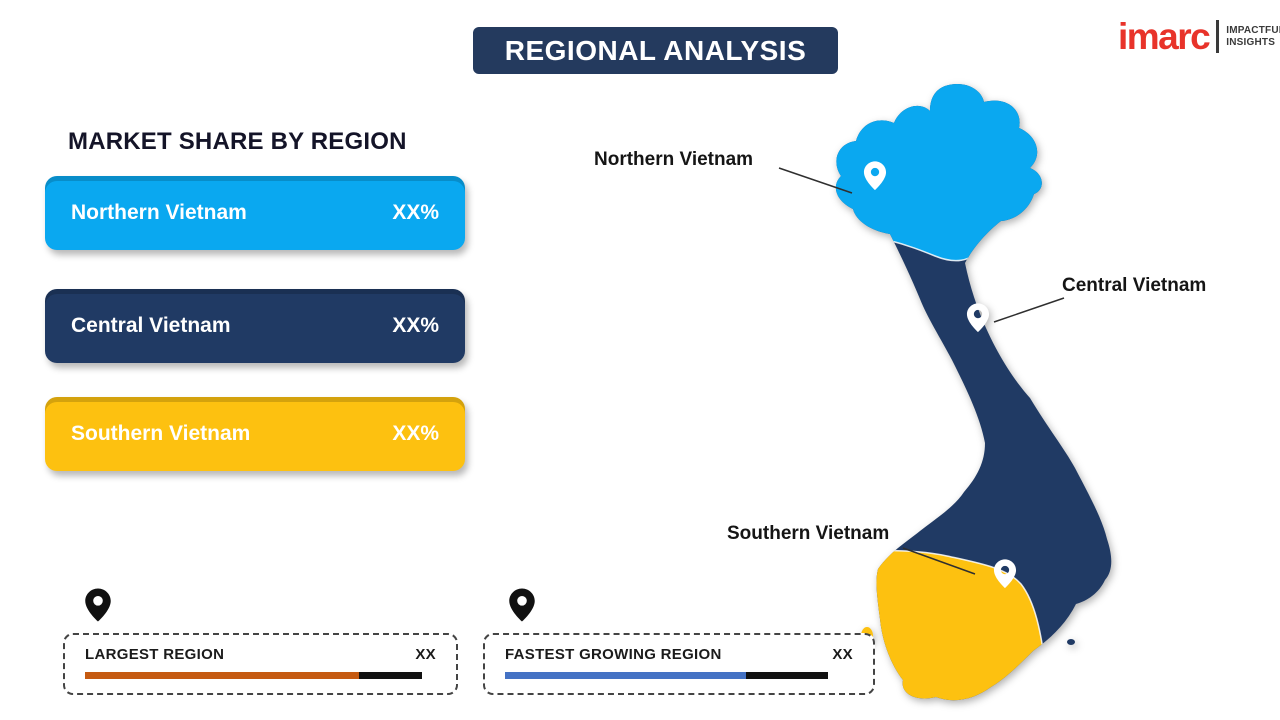  Describe the element at coordinates (973, 172) in the screenshot. I see `map-region-north` at that location.